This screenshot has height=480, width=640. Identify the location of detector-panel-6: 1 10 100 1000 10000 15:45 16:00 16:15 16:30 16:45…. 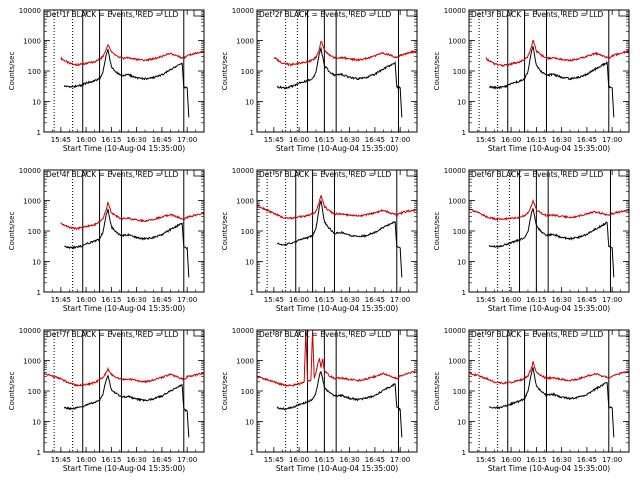
(531, 240).